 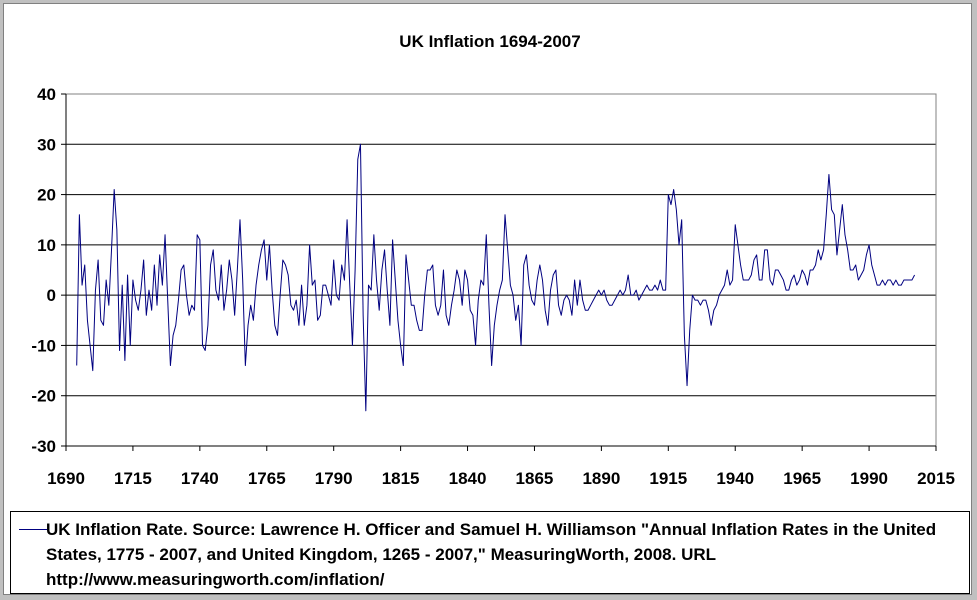 I want to click on y-tick-label: 20, so click(x=46, y=195).